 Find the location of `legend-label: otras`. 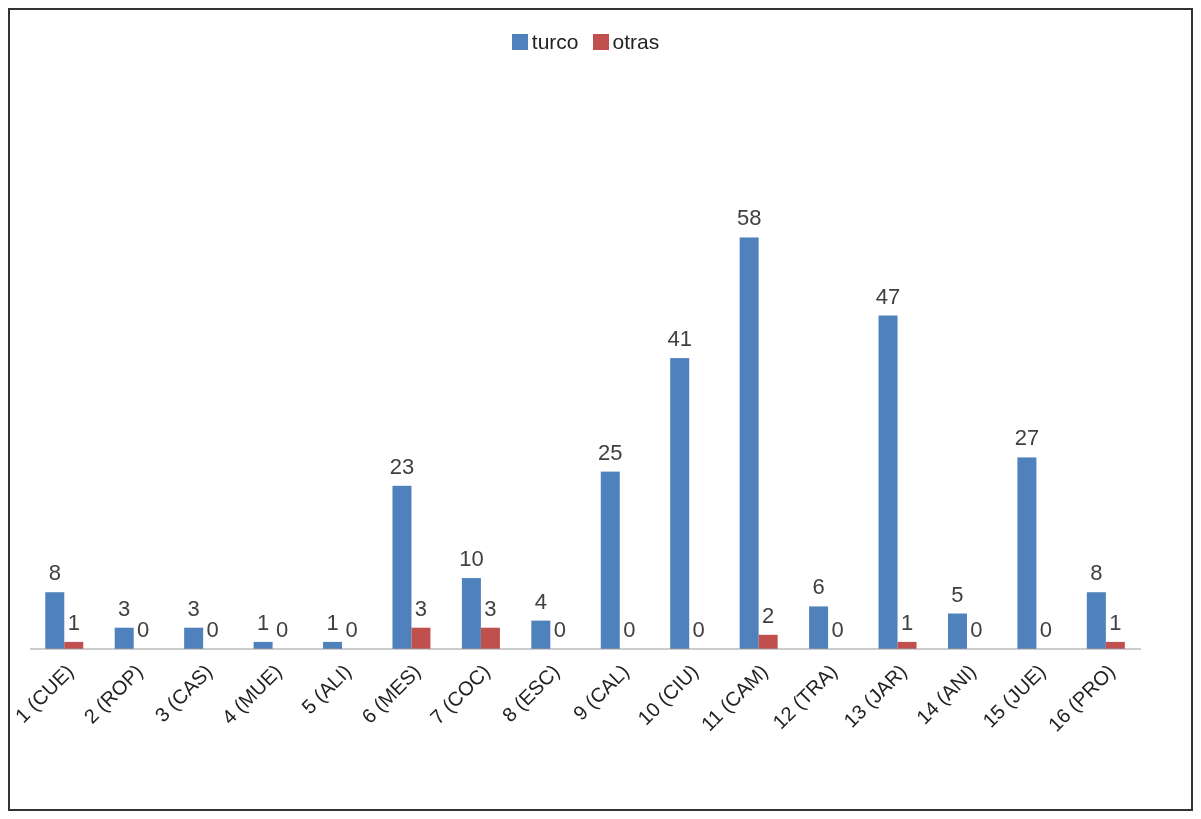

legend-label: otras is located at coordinates (636, 42).